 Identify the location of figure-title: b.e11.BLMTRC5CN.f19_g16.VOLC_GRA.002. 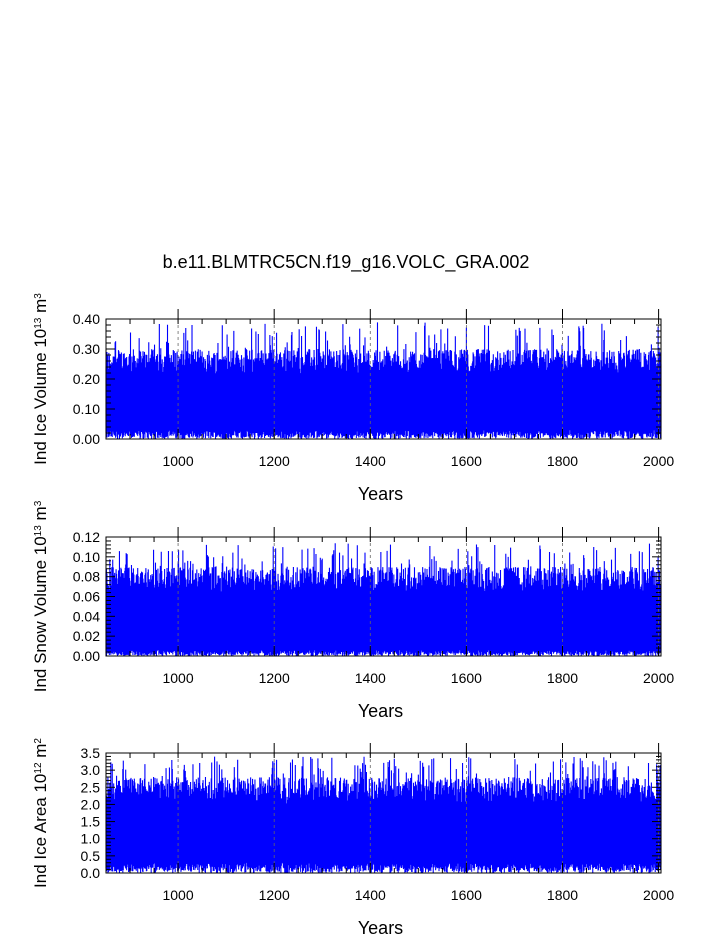
(346, 262).